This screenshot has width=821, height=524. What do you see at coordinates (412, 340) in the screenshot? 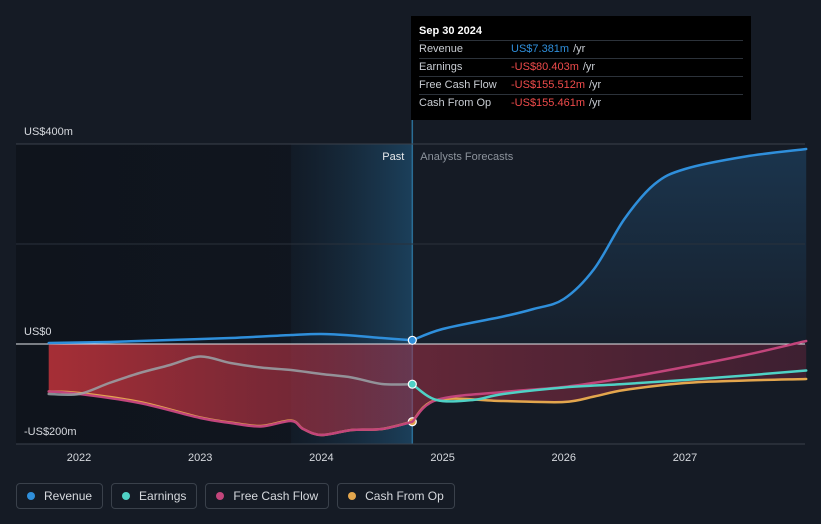
I see `revenue-marker` at bounding box center [412, 340].